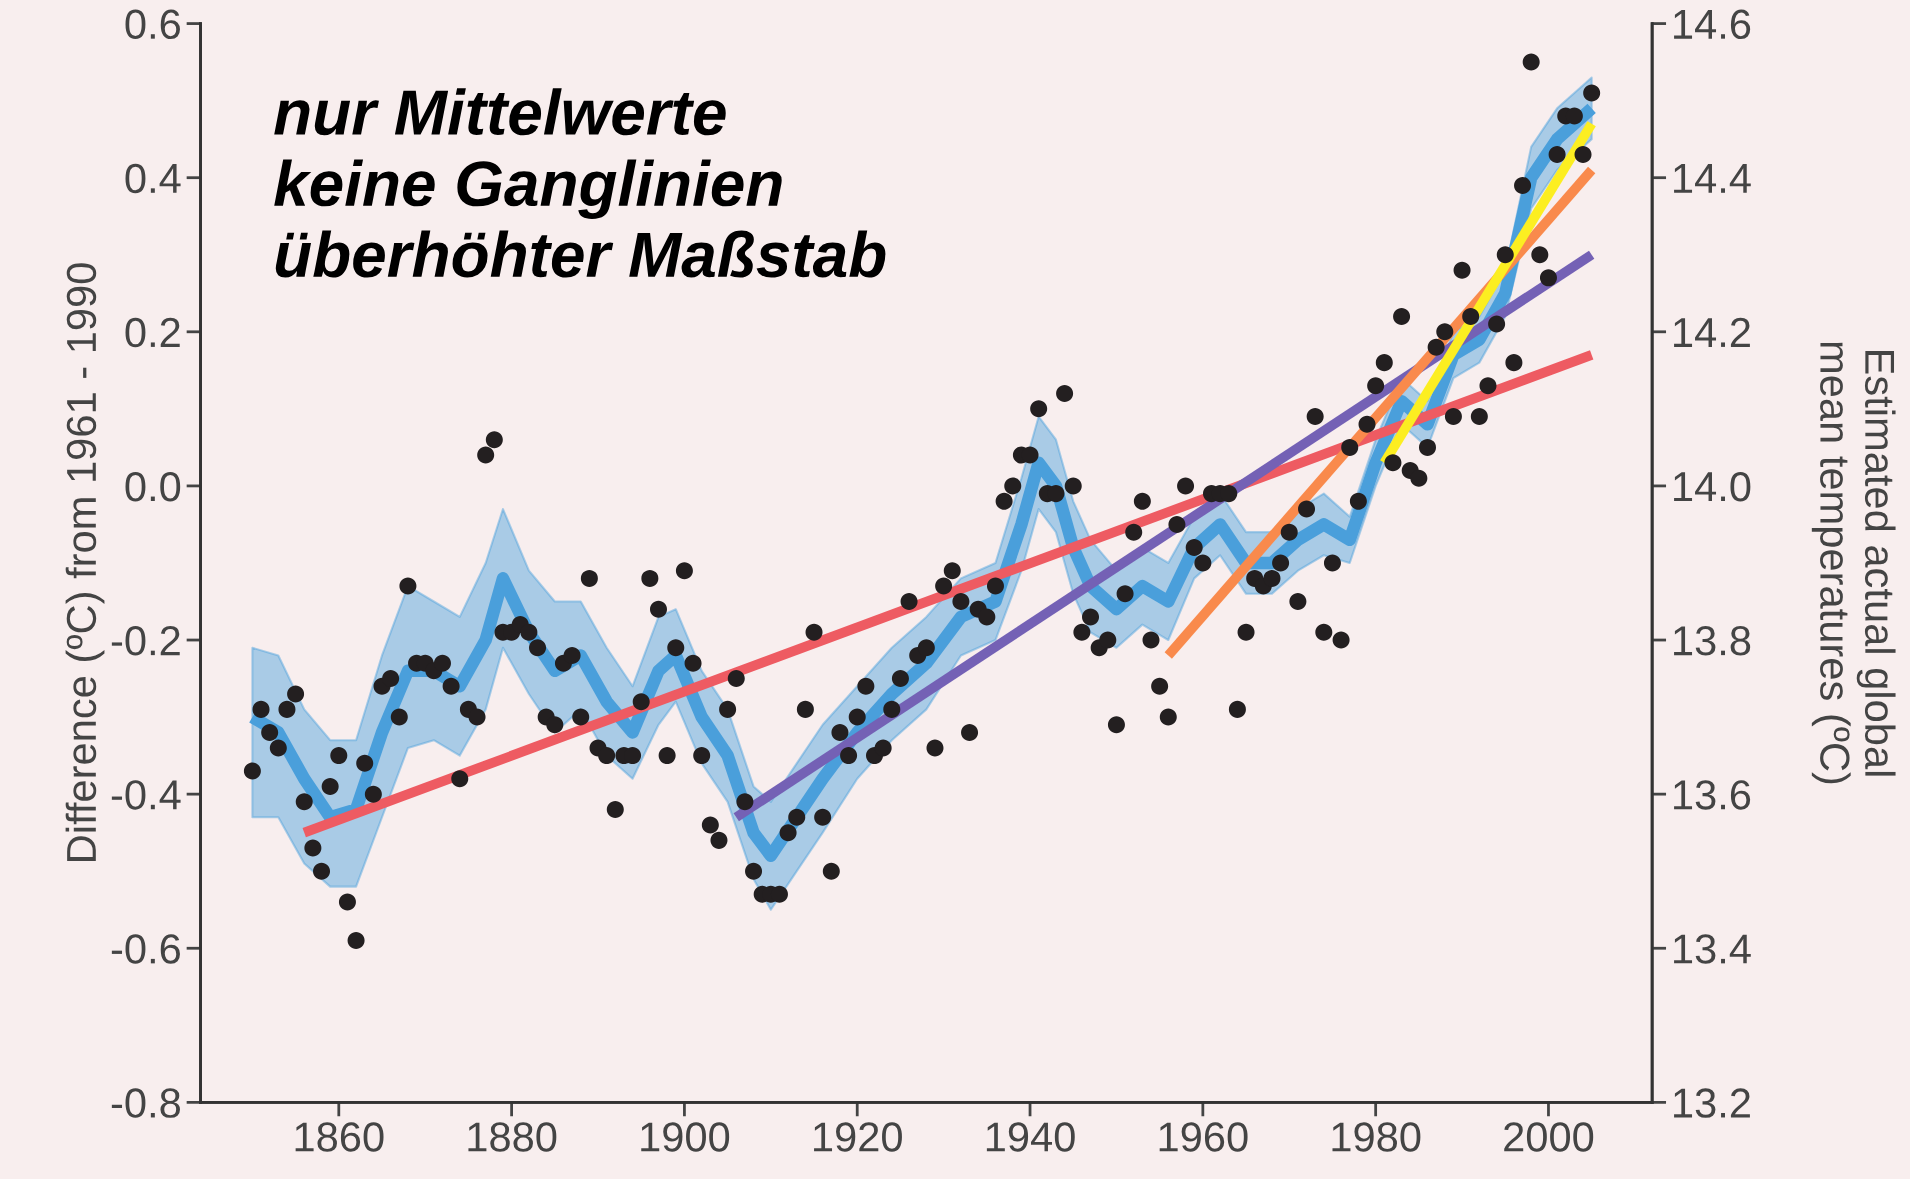 This screenshot has height=1179, width=1910. What do you see at coordinates (145, 641) in the screenshot?
I see `y-tick-label: -0.2` at bounding box center [145, 641].